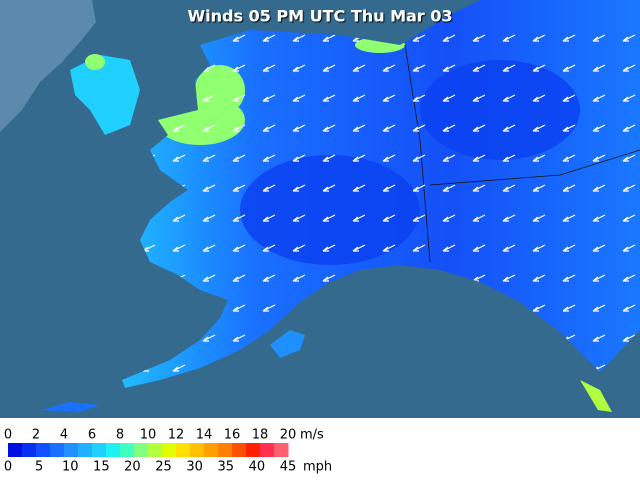  I want to click on mph-label: 45, so click(288, 467).